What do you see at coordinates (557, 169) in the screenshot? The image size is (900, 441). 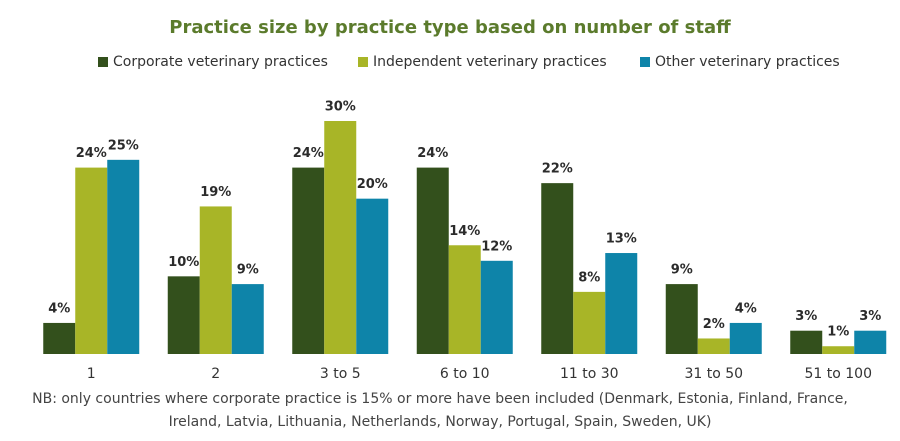 I see `value-label: 22%` at bounding box center [557, 169].